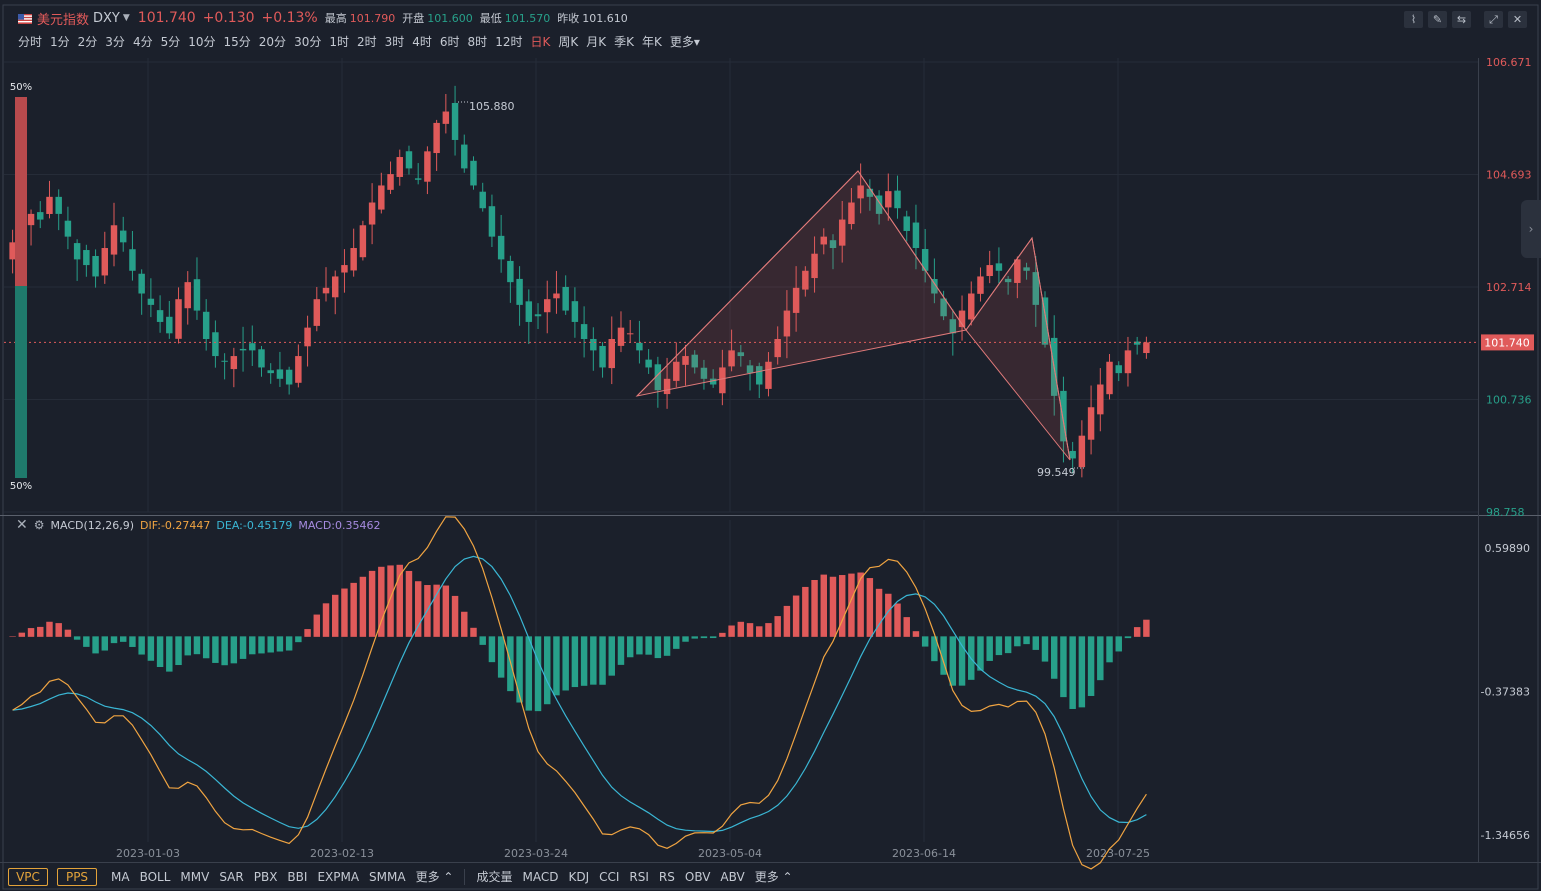 This screenshot has height=891, width=1541. Describe the element at coordinates (509, 42) in the screenshot. I see `period-16: 12时` at that location.